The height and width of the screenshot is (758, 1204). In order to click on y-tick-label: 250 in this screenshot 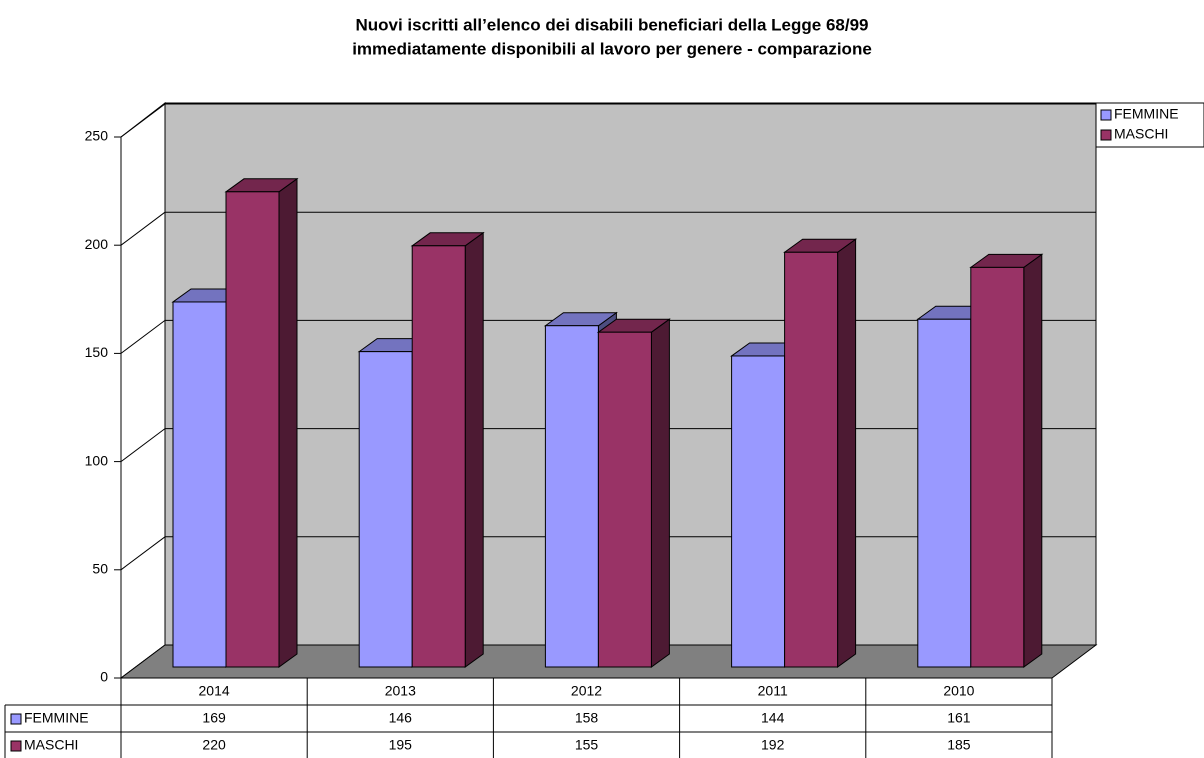, I will do `click(97, 136)`.